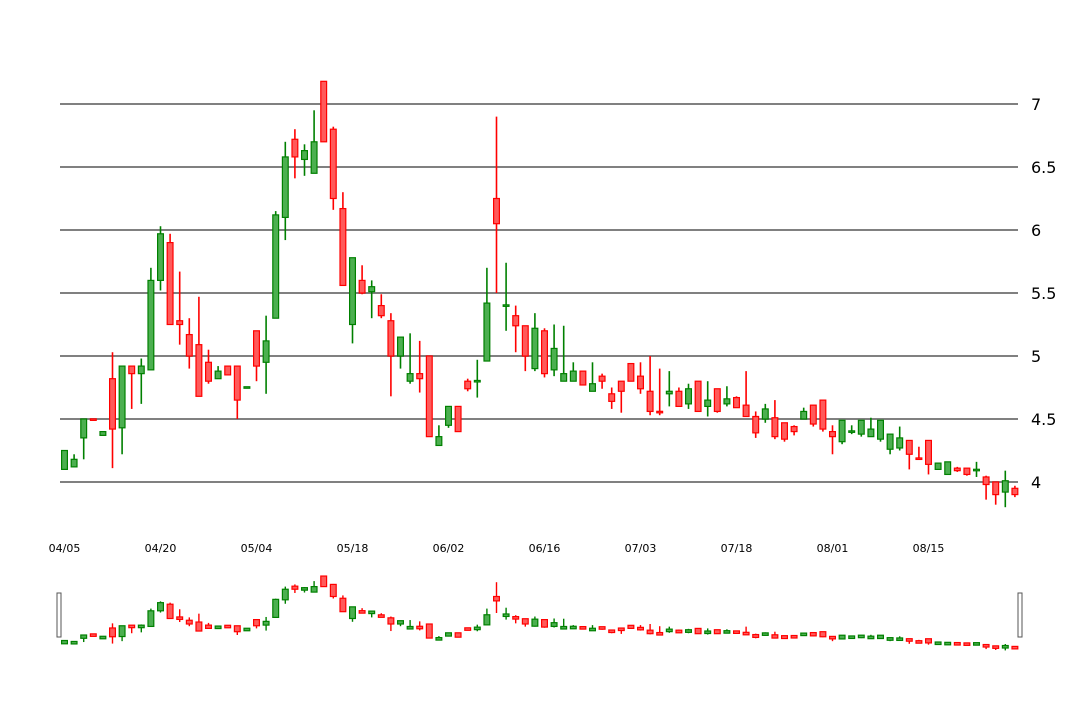  Describe the element at coordinates (65, 548) in the screenshot. I see `x-tick-label-0405: 04/05` at that location.